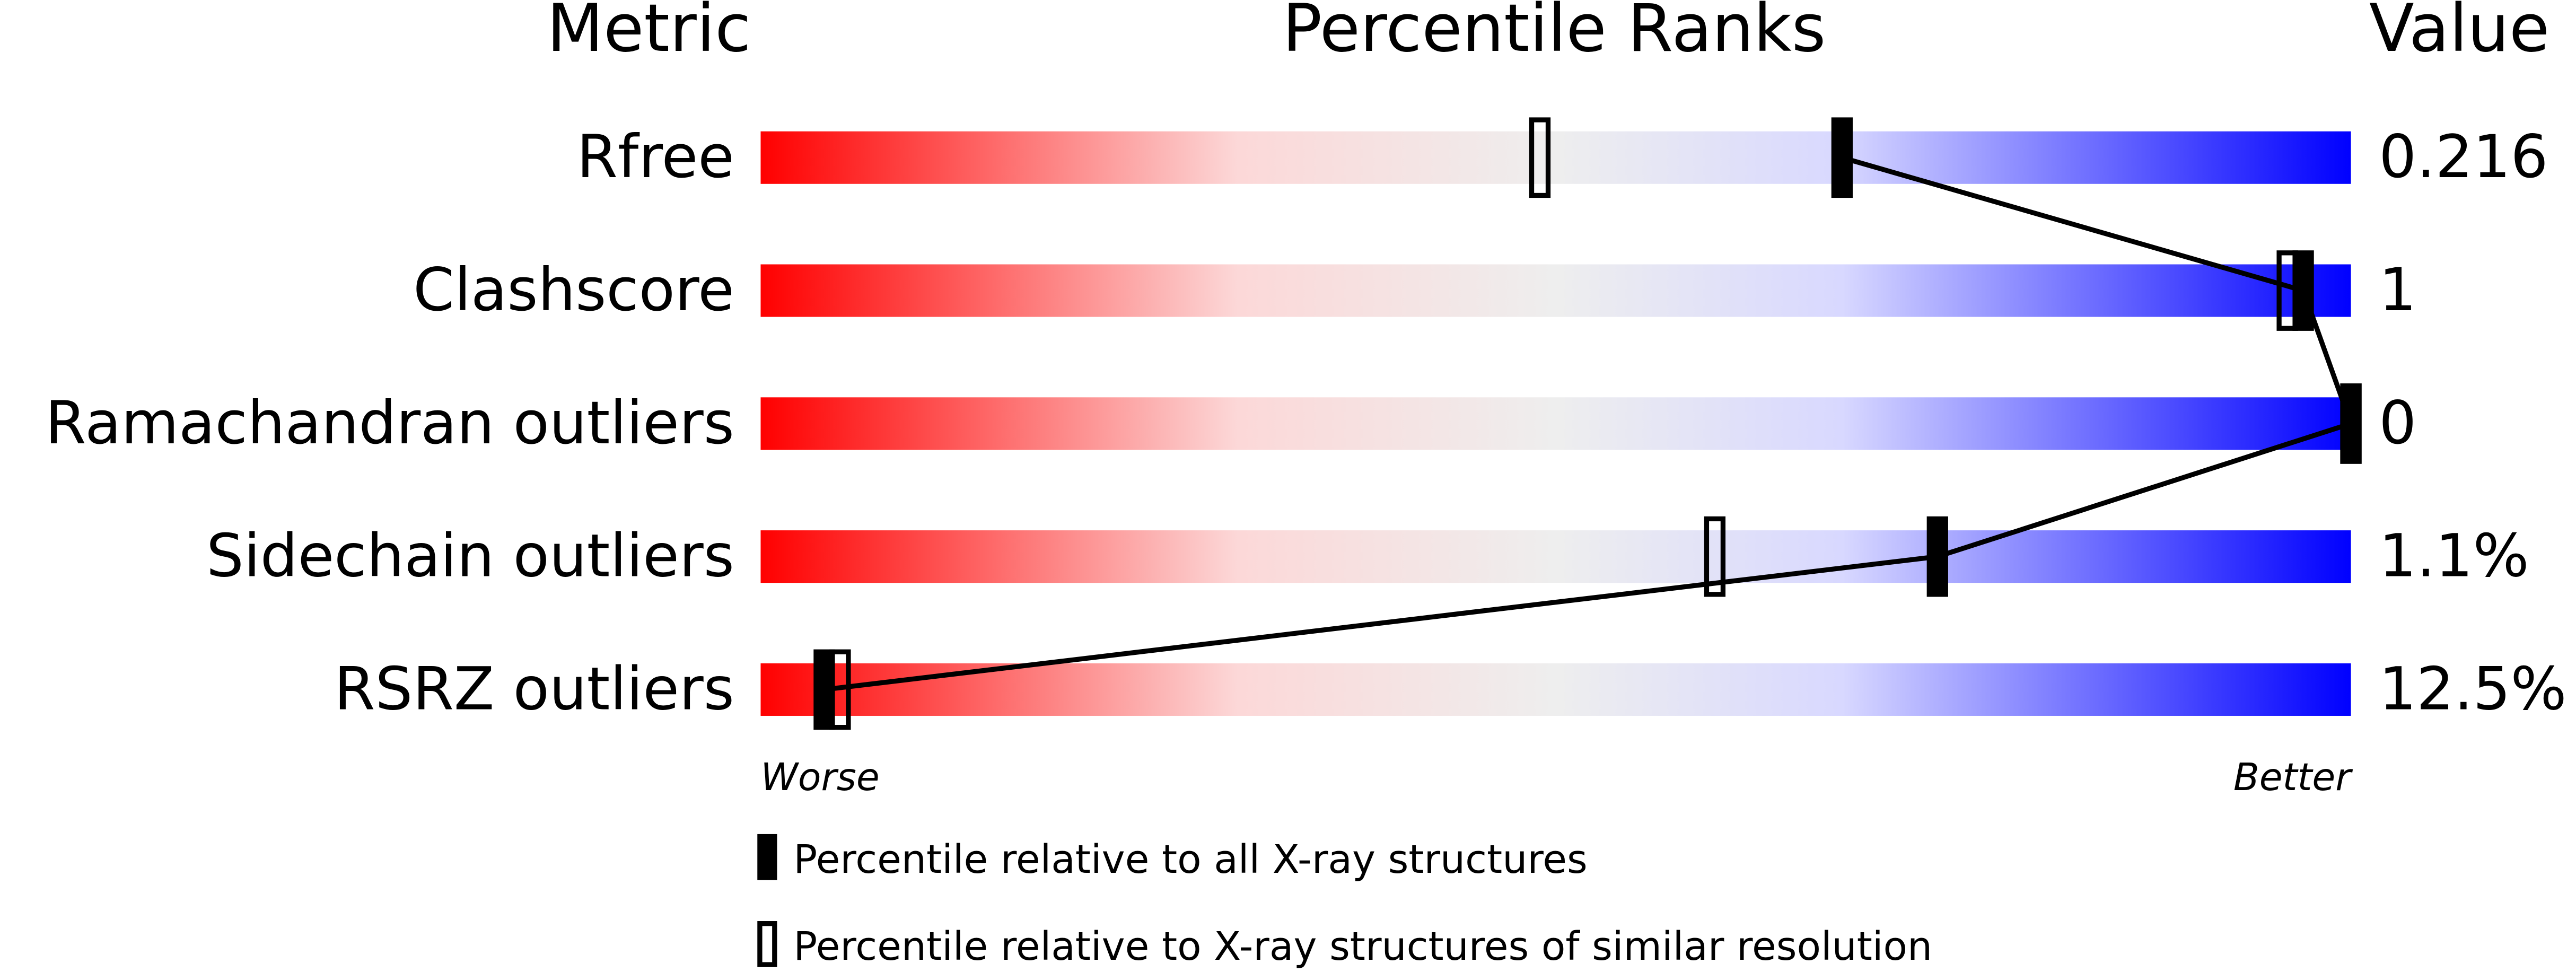 The width and height of the screenshot is (2576, 972). Describe the element at coordinates (2459, 33) in the screenshot. I see `value-header: Value` at that location.